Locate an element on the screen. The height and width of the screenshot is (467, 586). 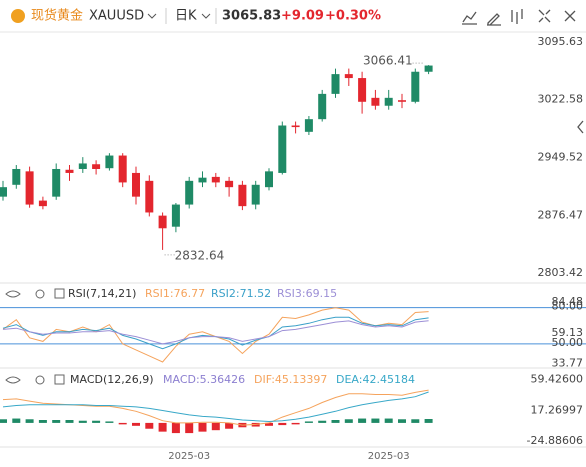
rsi-title: RSI(7,14,21) is located at coordinates (102, 293).